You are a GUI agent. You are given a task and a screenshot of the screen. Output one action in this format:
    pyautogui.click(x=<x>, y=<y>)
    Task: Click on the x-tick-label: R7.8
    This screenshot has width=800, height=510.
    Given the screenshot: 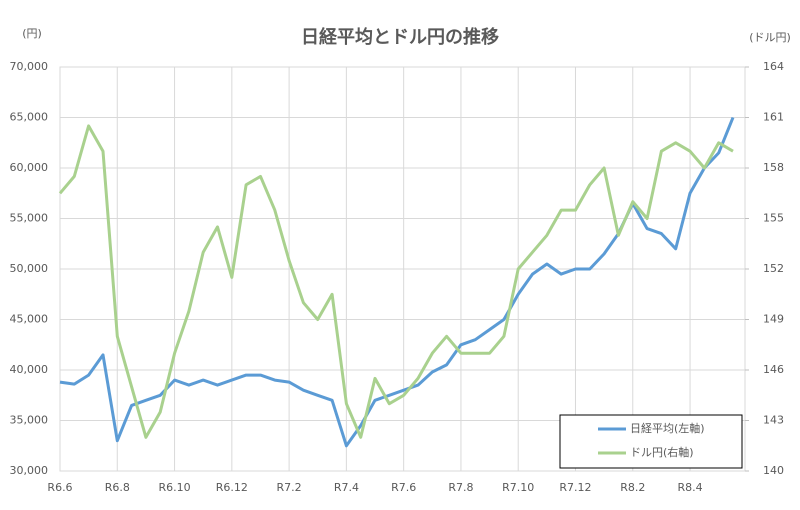 What is the action you would take?
    pyautogui.click(x=460, y=487)
    